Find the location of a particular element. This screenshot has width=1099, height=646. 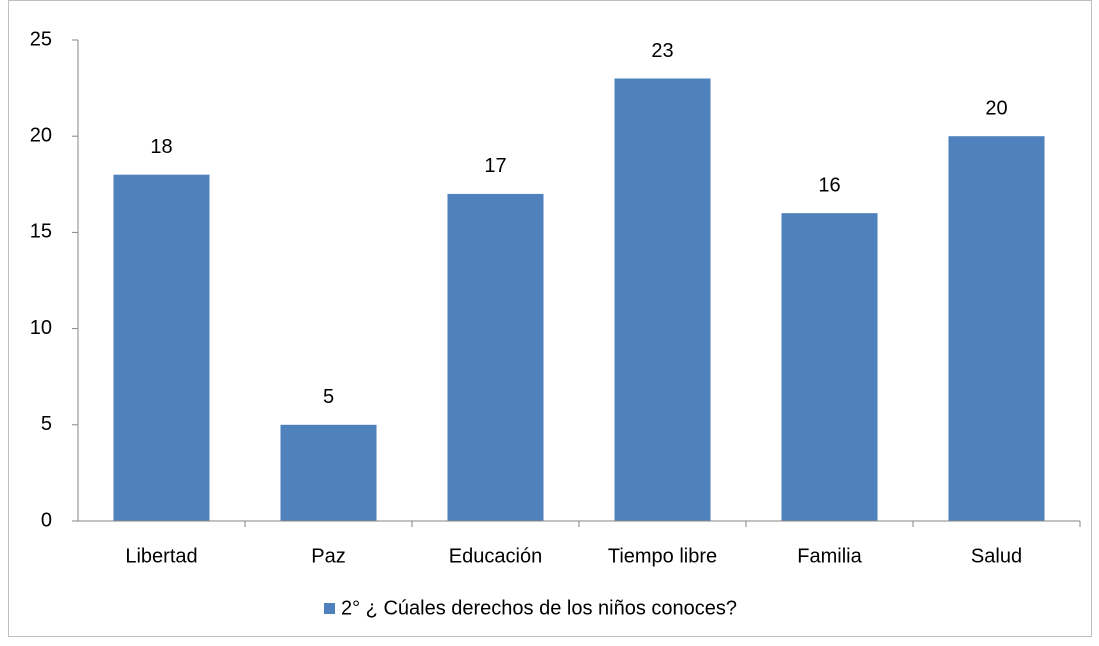

data-label: 16 is located at coordinates (829, 185).